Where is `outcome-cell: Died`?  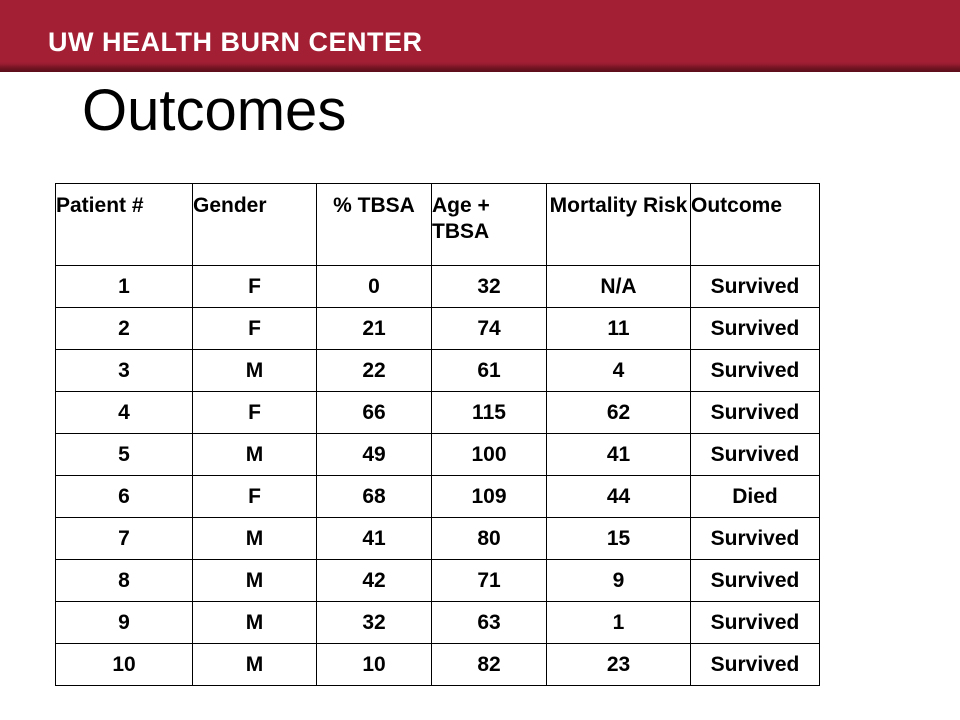
outcome-cell: Died is located at coordinates (755, 496).